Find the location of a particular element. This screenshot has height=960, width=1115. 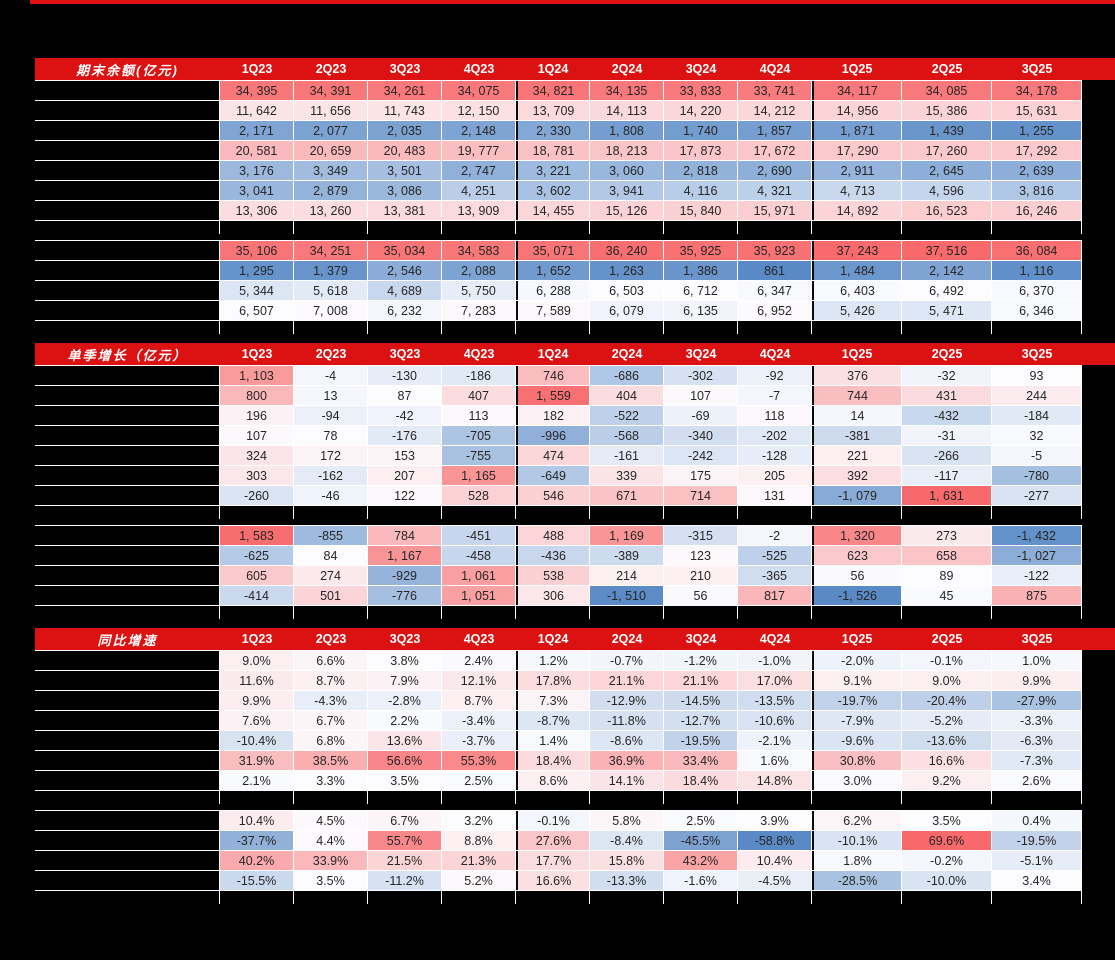

value-cell: 1, 051 is located at coordinates (479, 595).